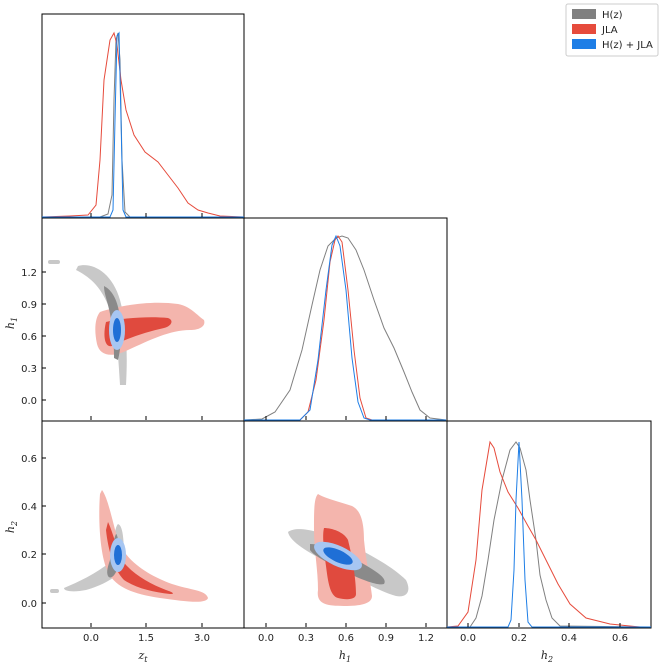 This screenshot has width=664, height=666. Describe the element at coordinates (584, 14) in the screenshot. I see `legend-swatch-hz` at that location.